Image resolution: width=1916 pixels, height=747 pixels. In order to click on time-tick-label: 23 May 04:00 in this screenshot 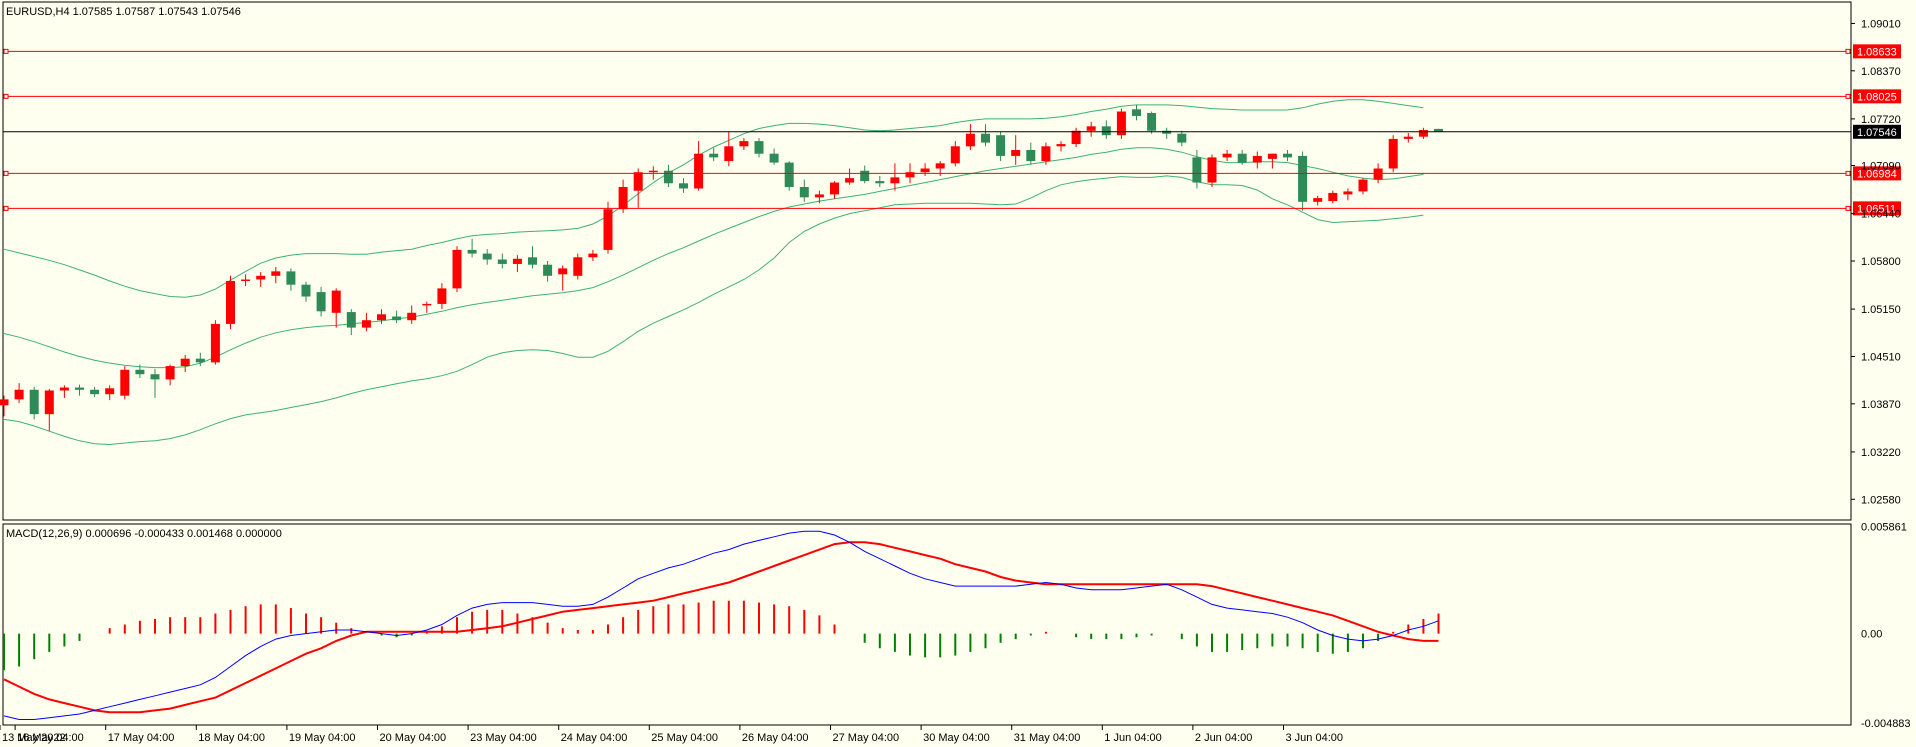, I will do `click(503, 738)`.